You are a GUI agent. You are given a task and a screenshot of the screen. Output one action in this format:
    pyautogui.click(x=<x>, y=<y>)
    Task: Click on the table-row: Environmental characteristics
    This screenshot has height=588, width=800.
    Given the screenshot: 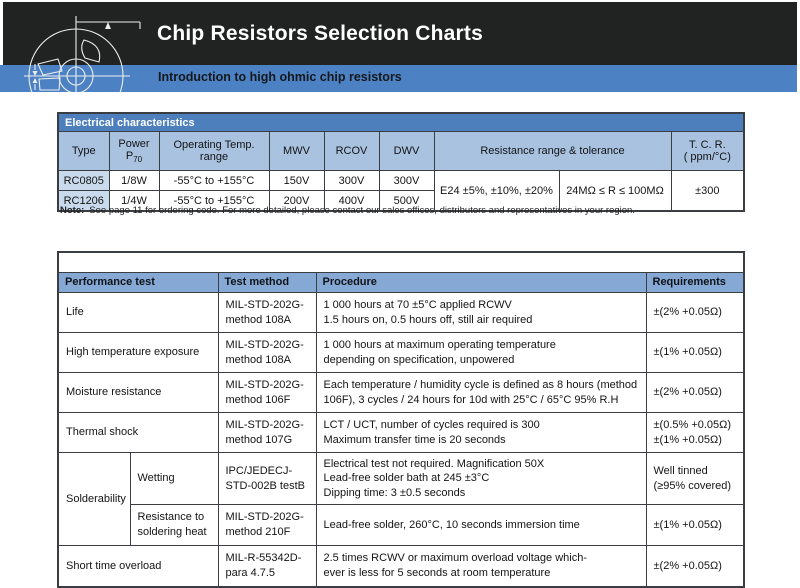 What is the action you would take?
    pyautogui.click(x=401, y=262)
    